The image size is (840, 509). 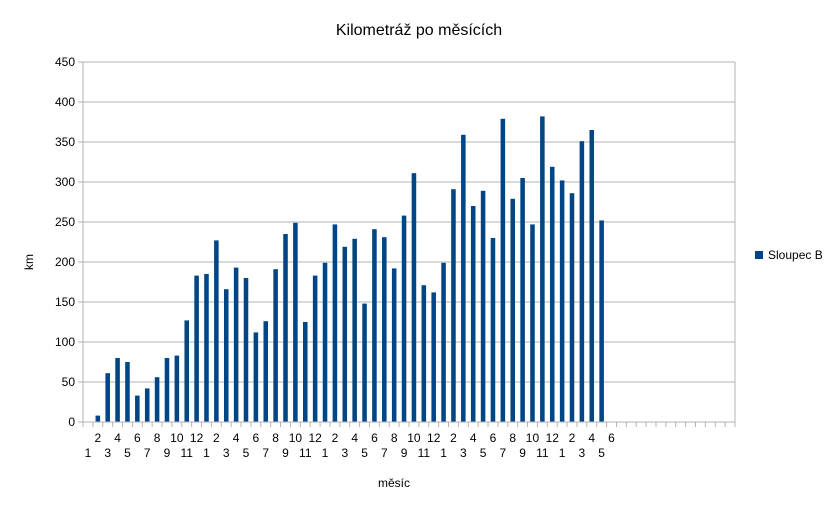 I want to click on legend-swatch, so click(x=759, y=255).